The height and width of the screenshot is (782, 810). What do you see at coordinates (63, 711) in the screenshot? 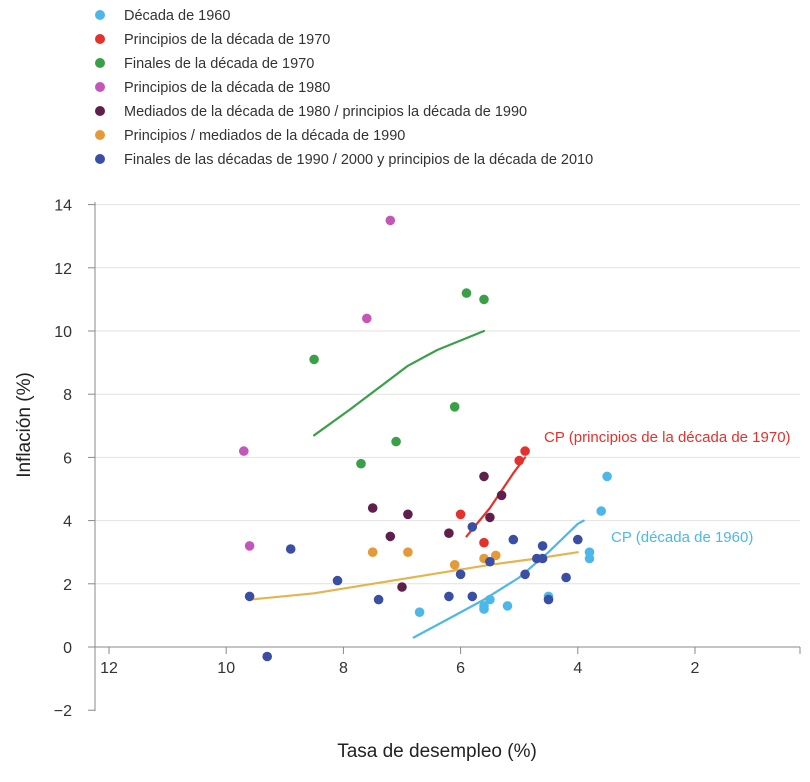
I see `y-tick-label: −2` at bounding box center [63, 711].